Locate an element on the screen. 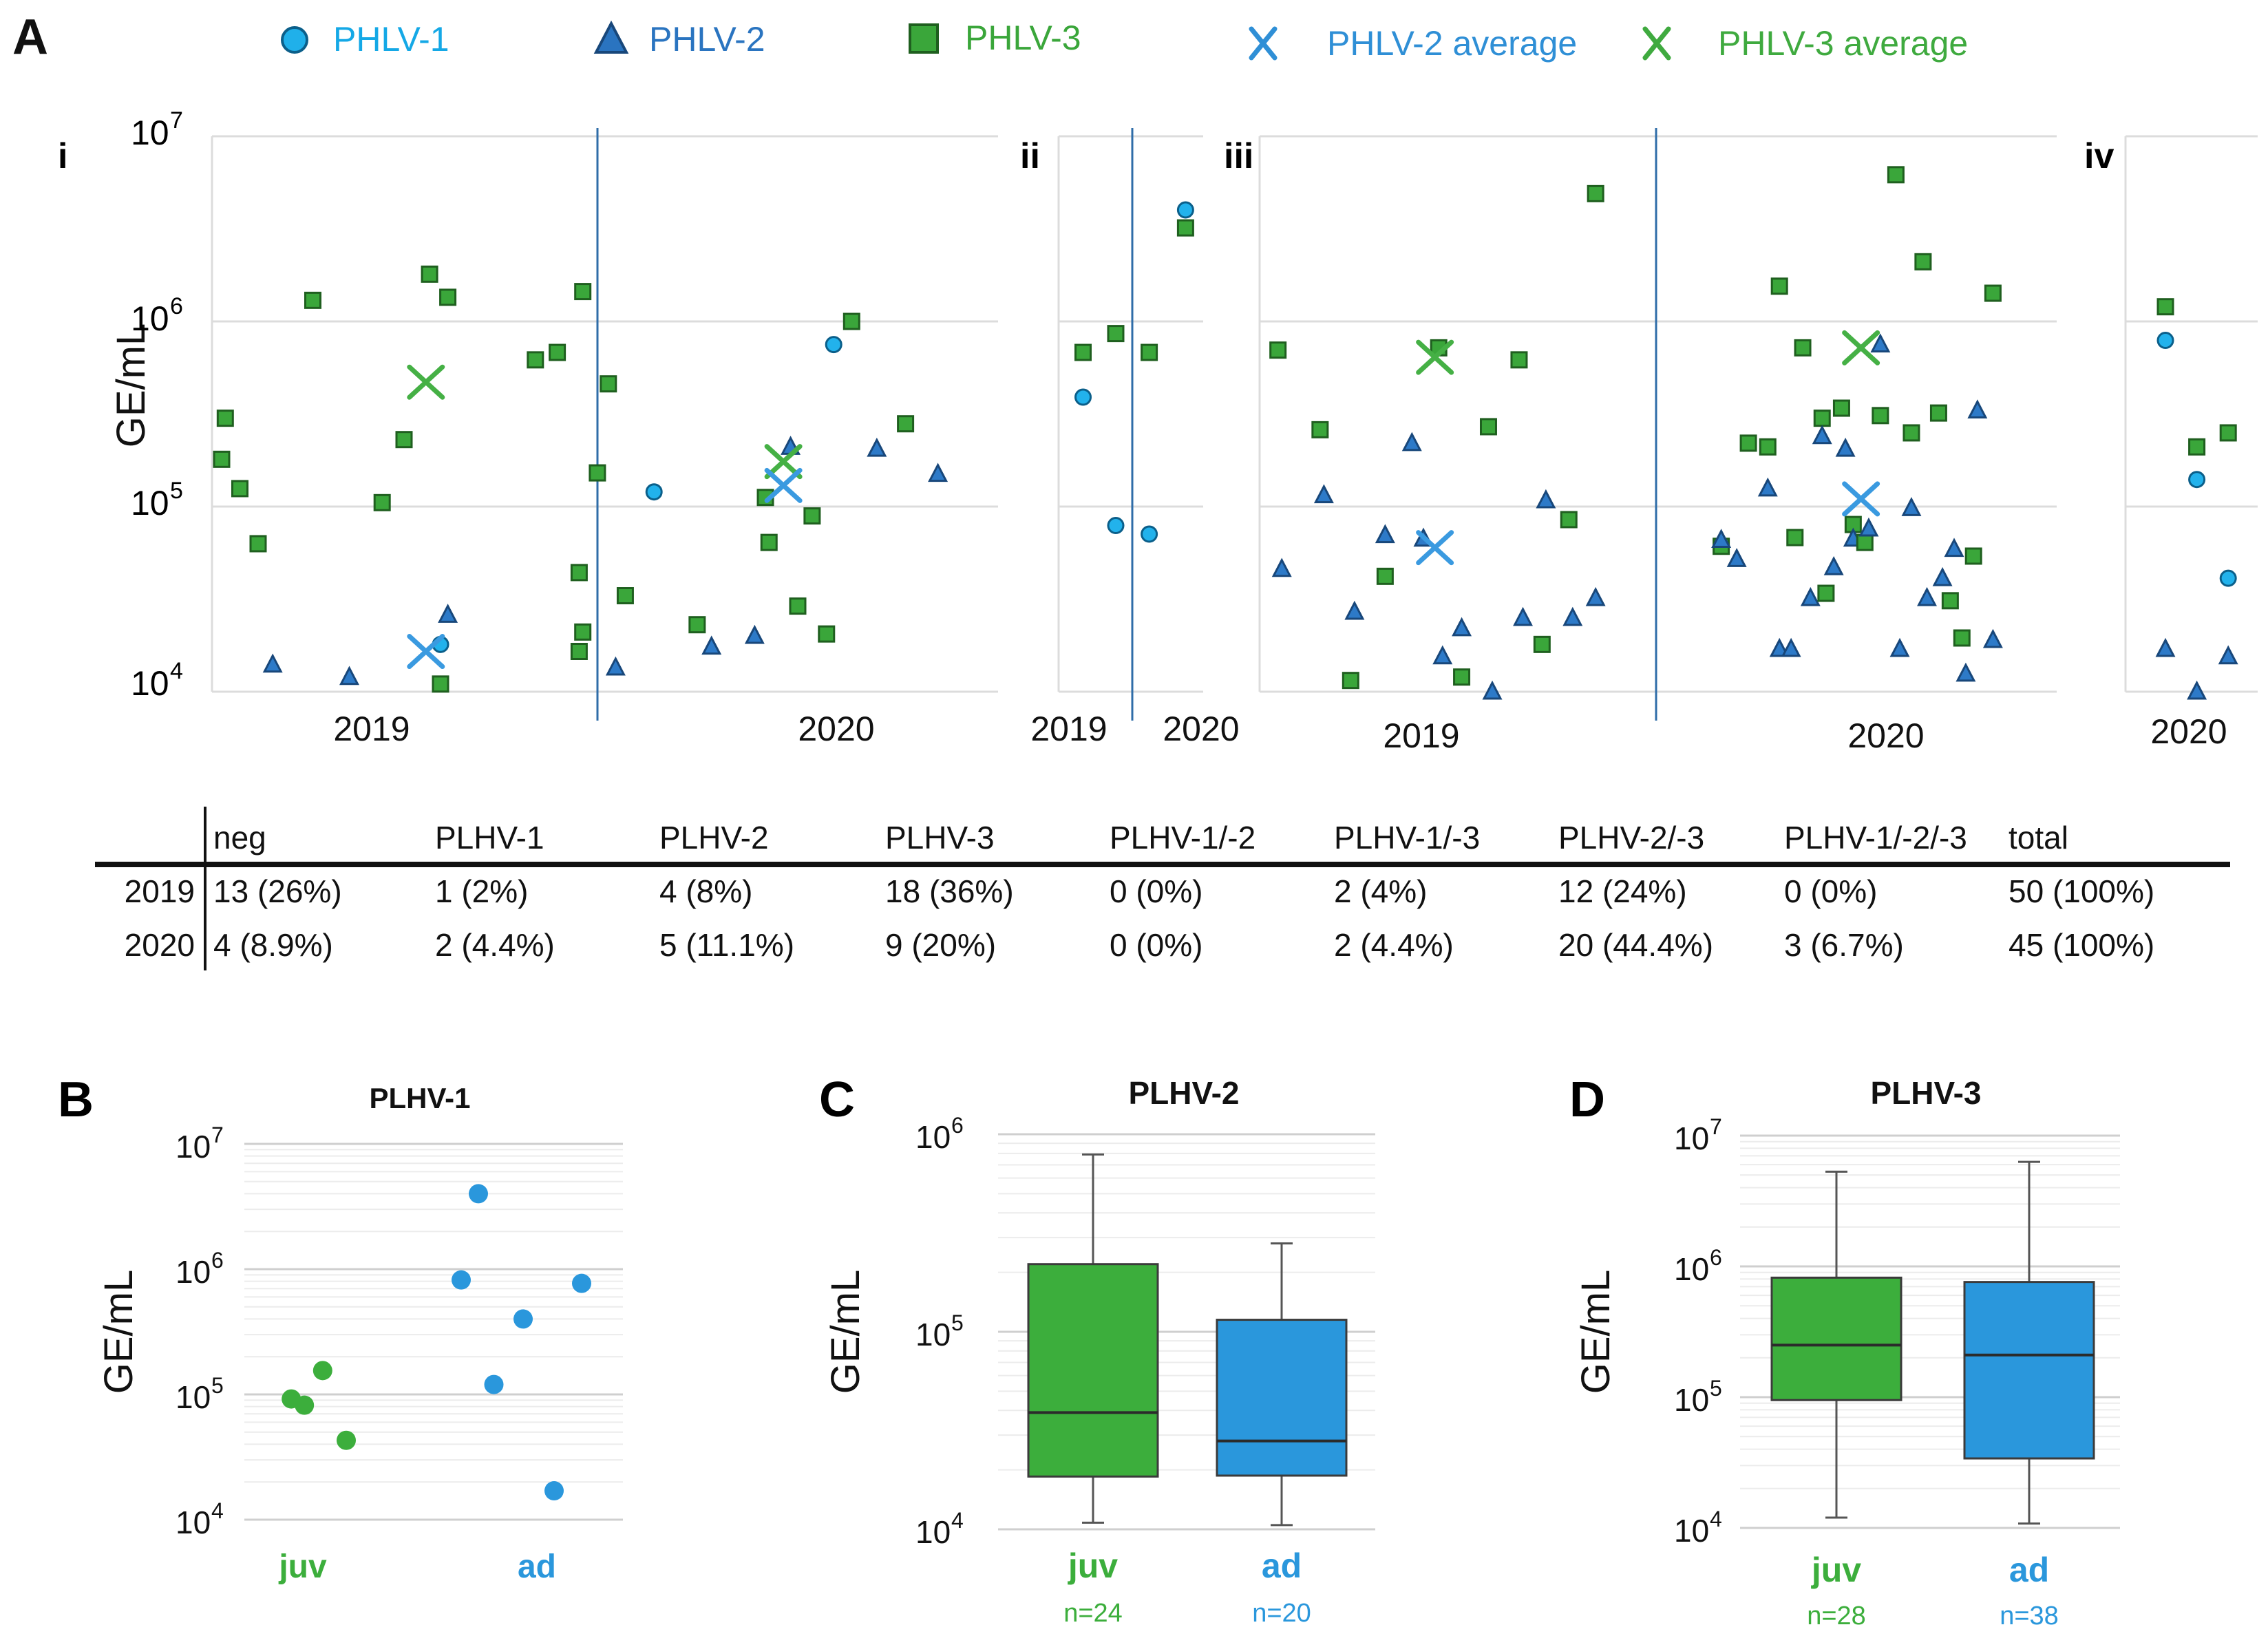 This screenshot has height=1647, width=2268. ytick-exp: 4 is located at coordinates (176, 671).